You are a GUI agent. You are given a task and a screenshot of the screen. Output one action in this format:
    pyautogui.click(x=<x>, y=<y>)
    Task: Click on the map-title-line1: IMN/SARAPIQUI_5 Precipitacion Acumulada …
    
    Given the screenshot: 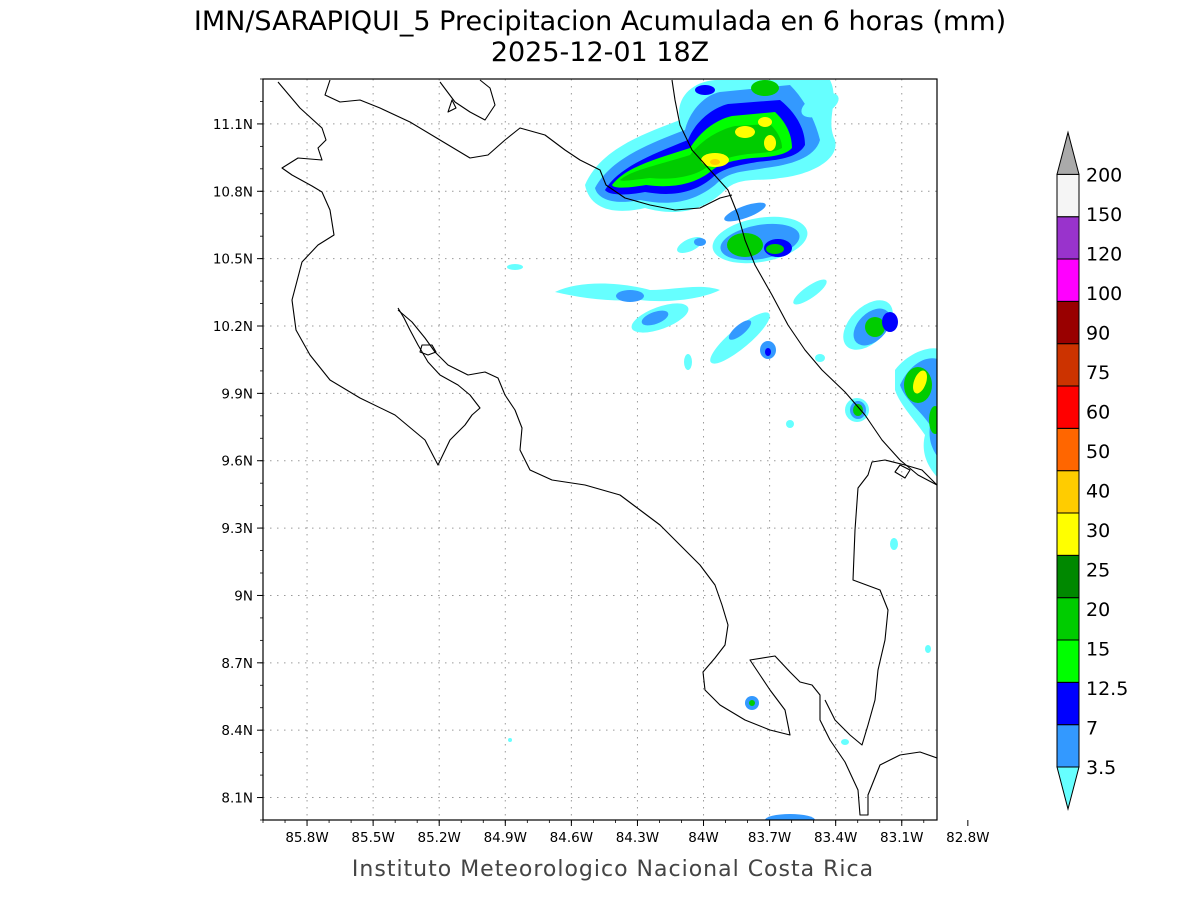 What is the action you would take?
    pyautogui.click(x=600, y=21)
    